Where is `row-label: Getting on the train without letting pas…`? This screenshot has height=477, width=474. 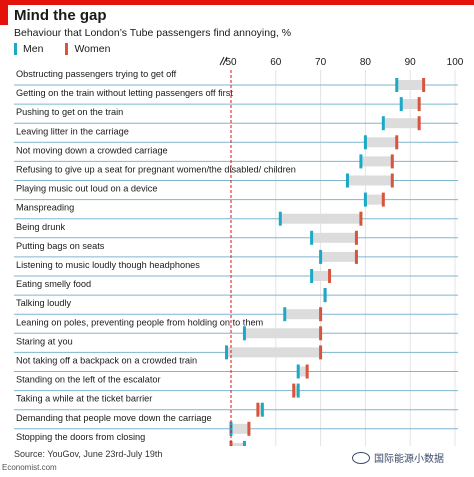
row-label: Getting on the train without letting pas… is located at coordinates (124, 93).